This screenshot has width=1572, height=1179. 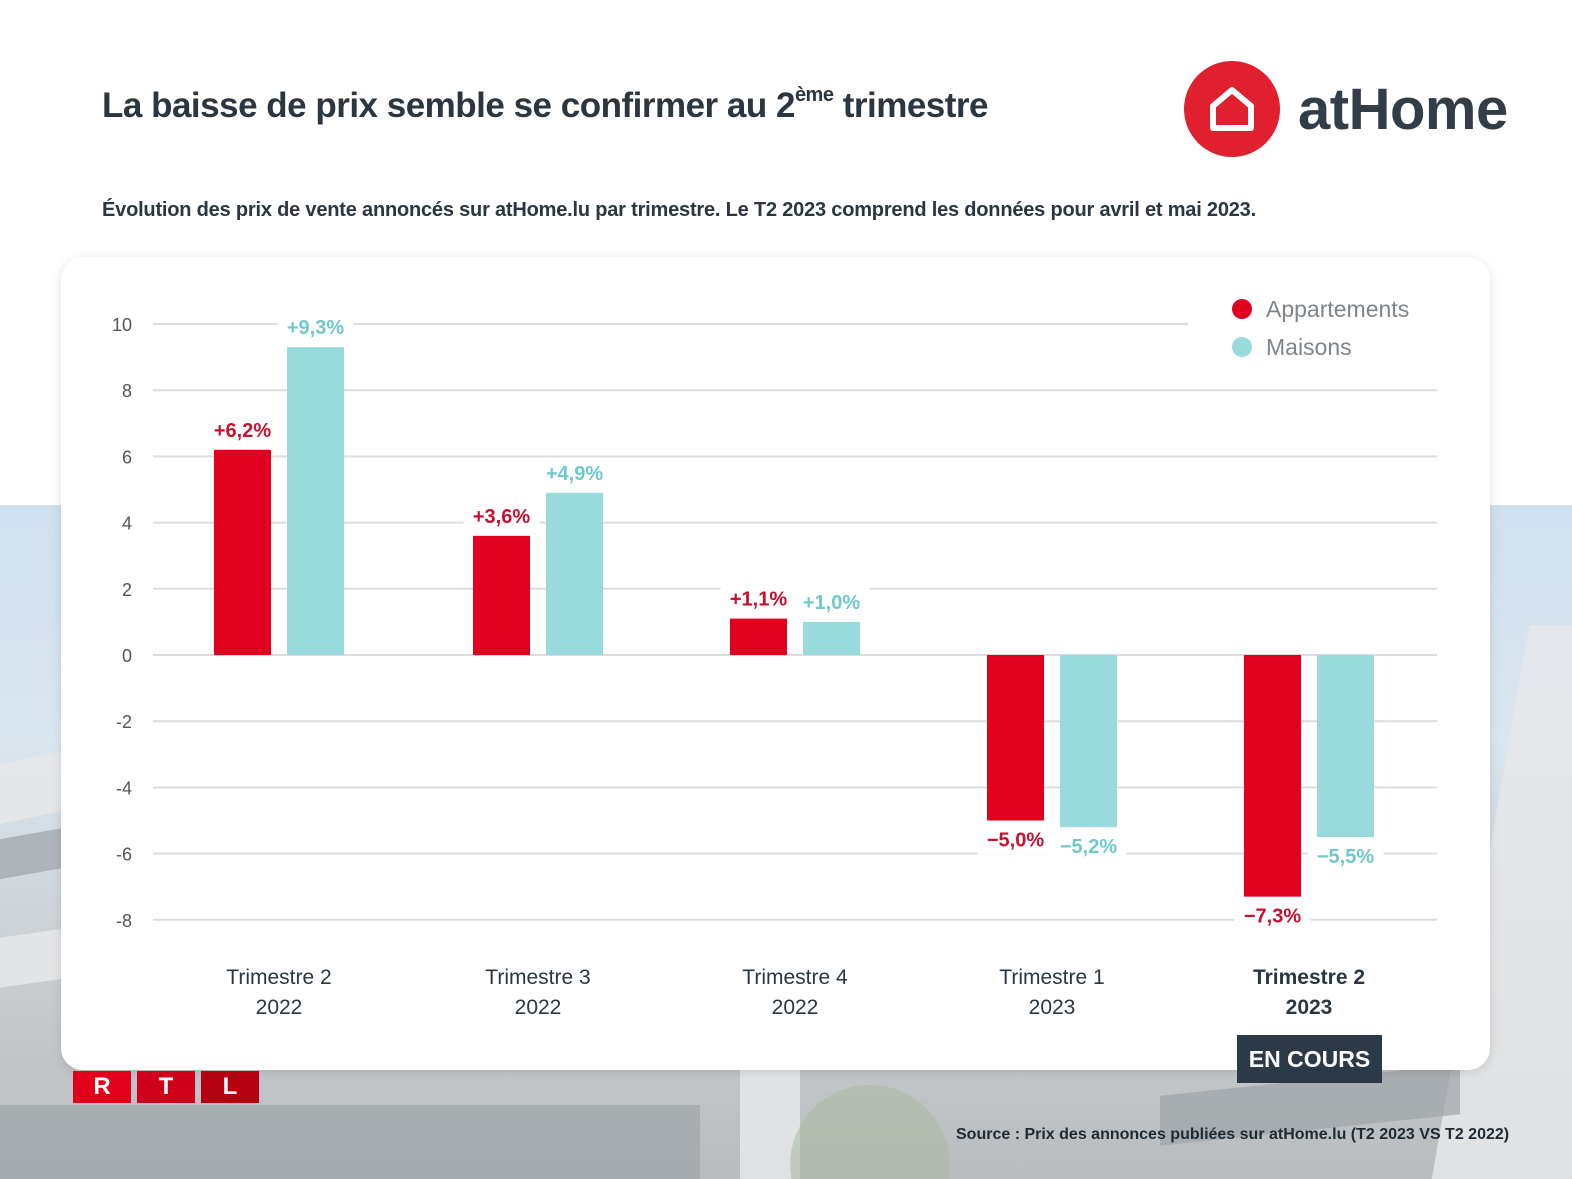 What do you see at coordinates (1242, 347) in the screenshot?
I see `legend-swatch-maisons` at bounding box center [1242, 347].